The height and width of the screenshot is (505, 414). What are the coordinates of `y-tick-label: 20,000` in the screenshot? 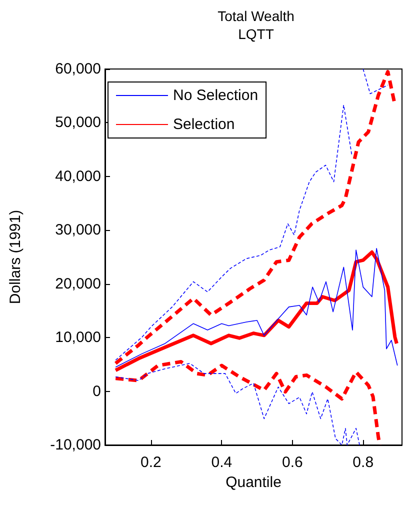 It's located at (78, 283).